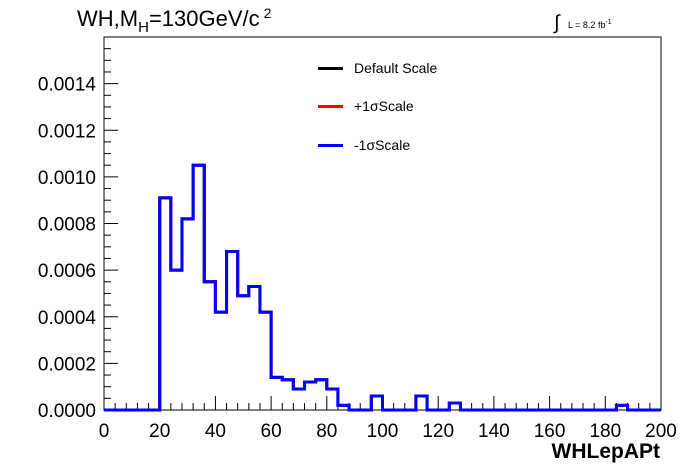 Image resolution: width=696 pixels, height=472 pixels. Describe the element at coordinates (67, 411) in the screenshot. I see `y-tick-label: 0.0000` at that location.